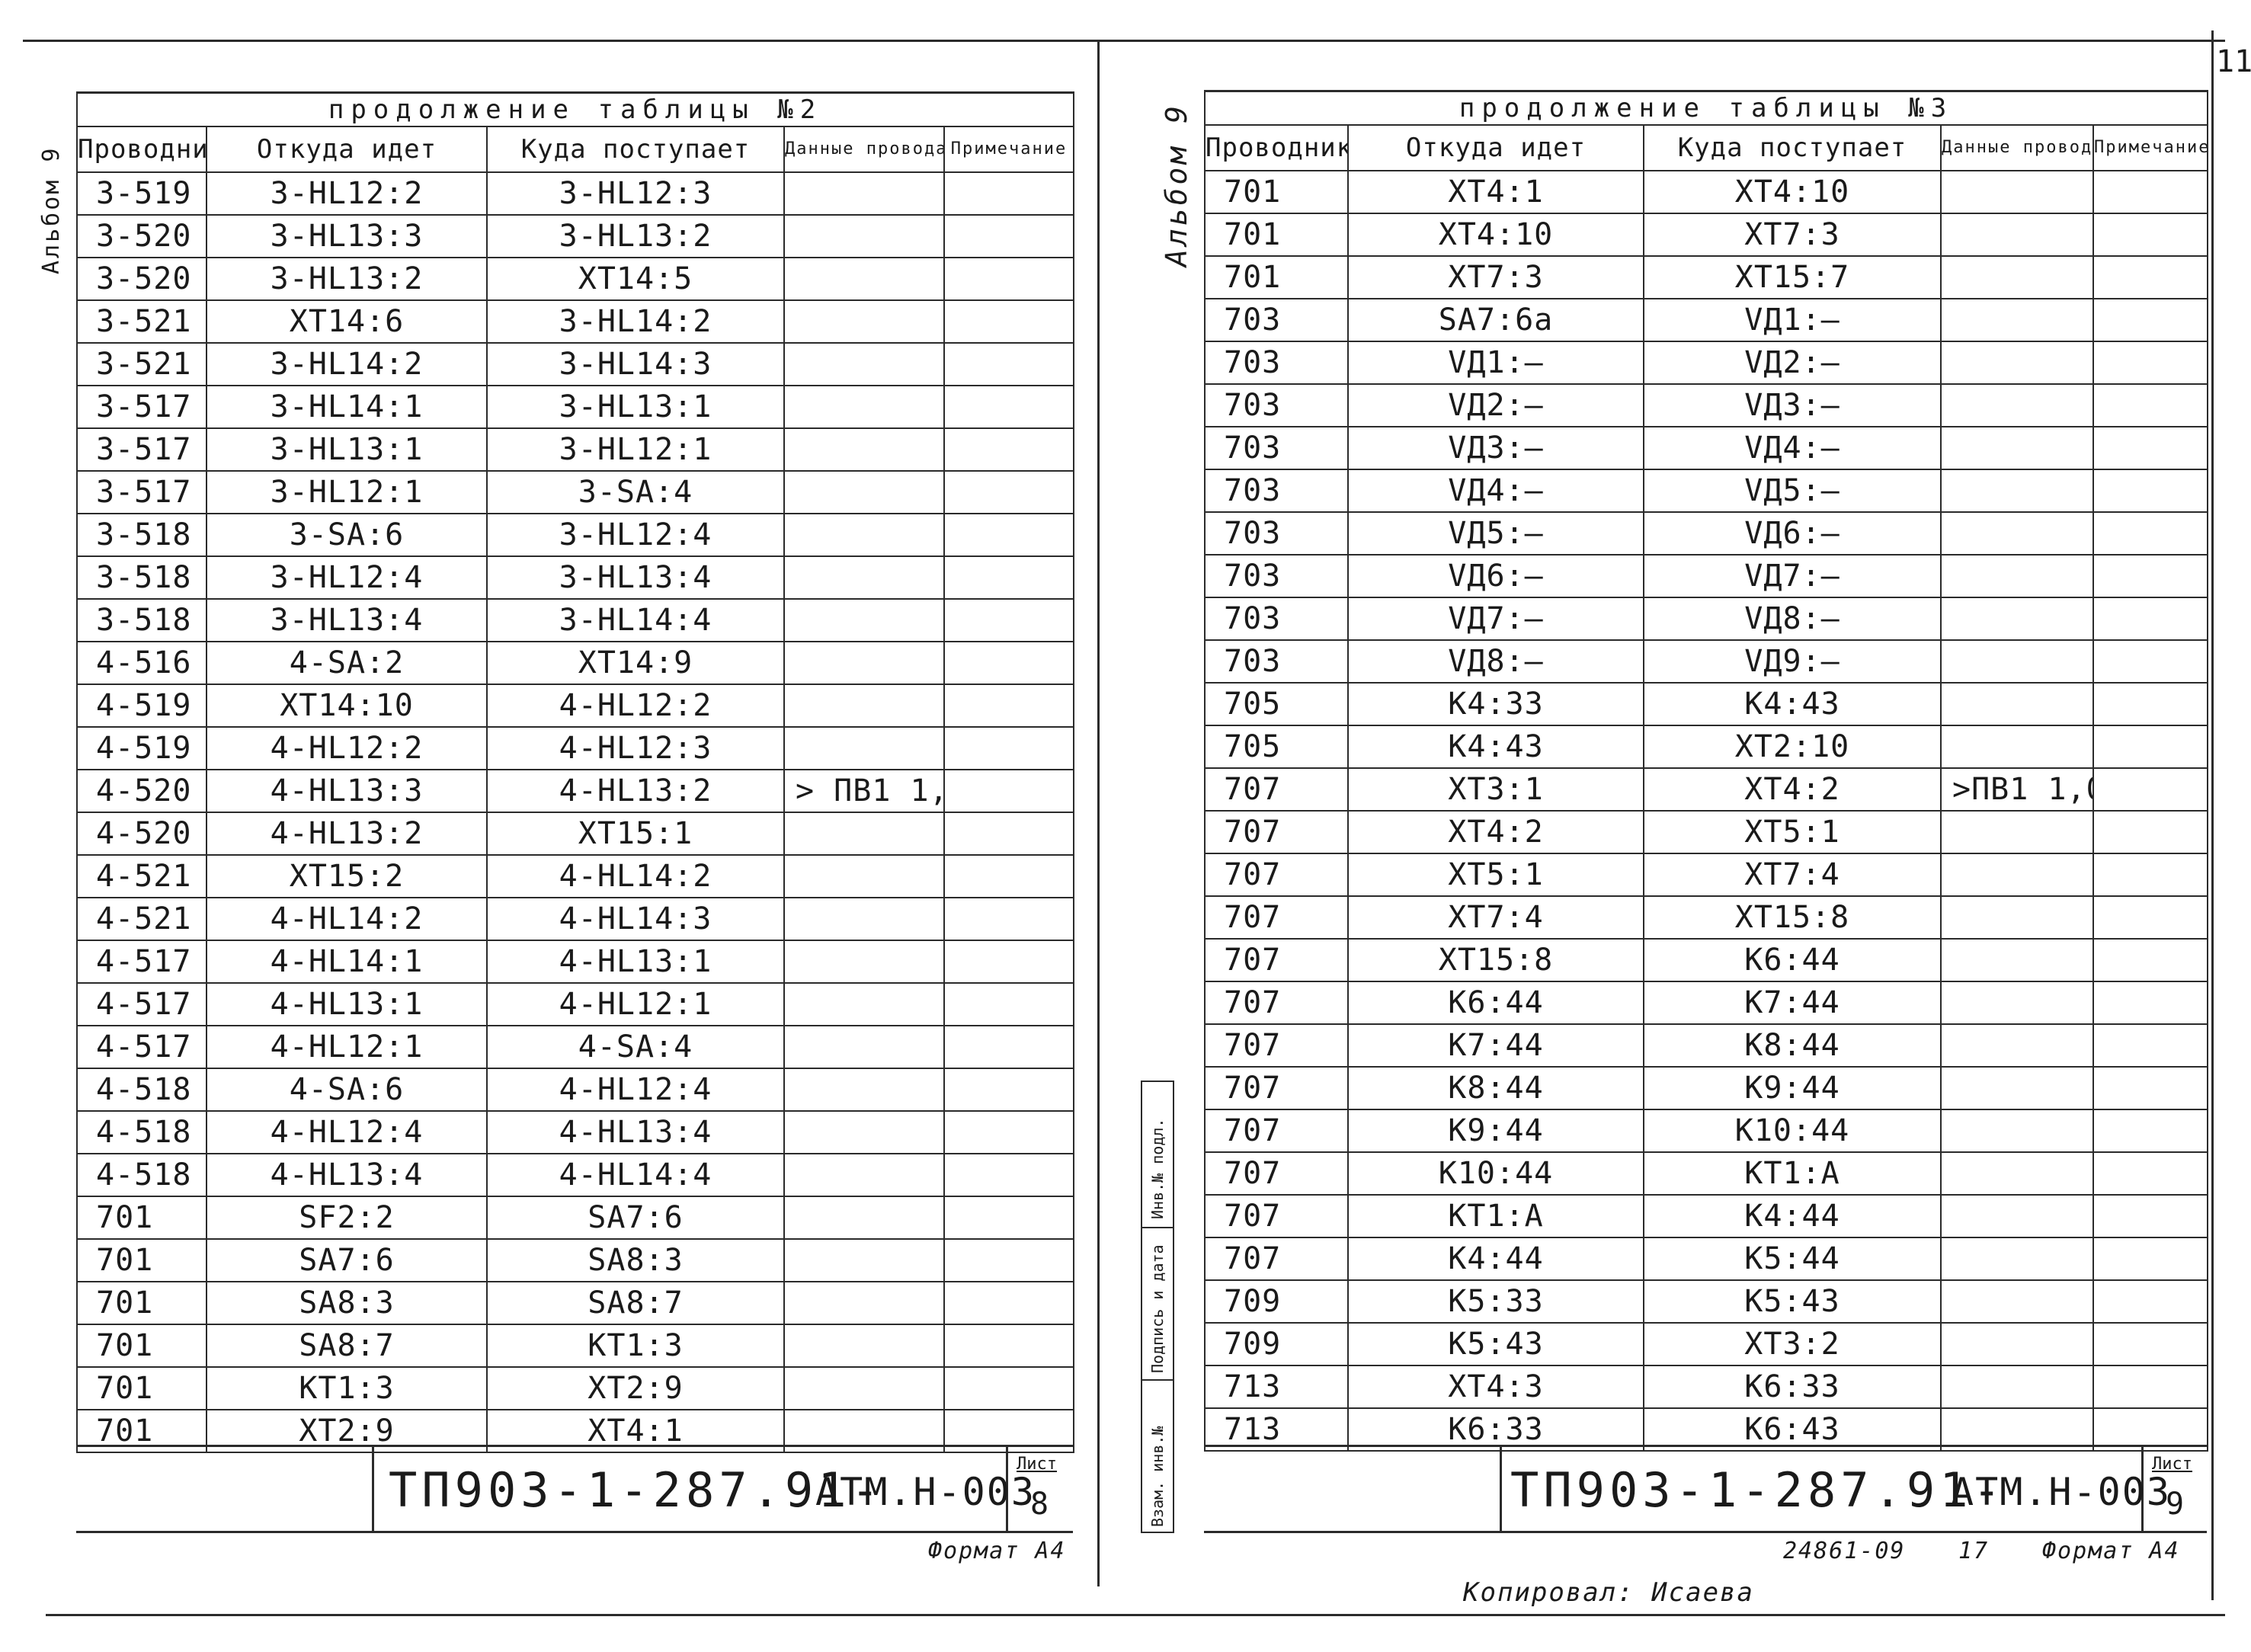  Describe the element at coordinates (1495, 704) in the screenshot. I see `from-cell: K4:33` at that location.